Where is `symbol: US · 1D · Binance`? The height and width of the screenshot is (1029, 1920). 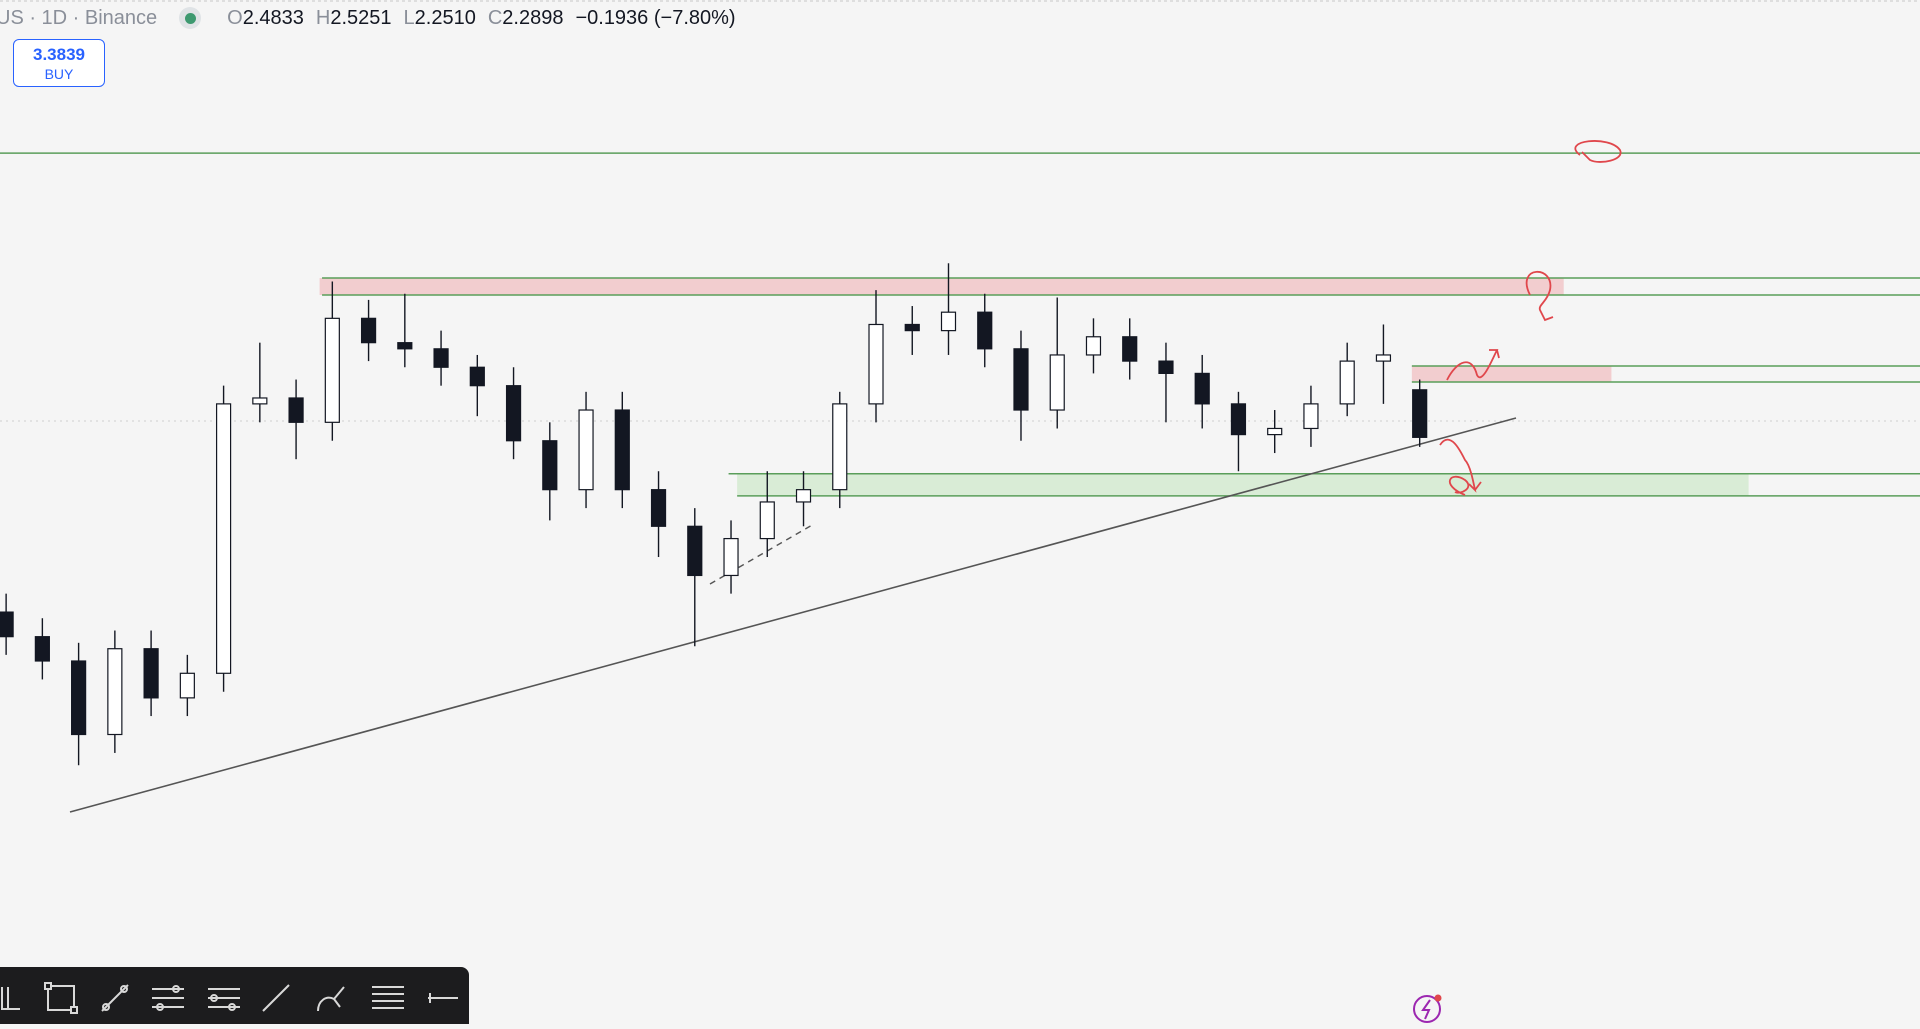
symbol: US · 1D · Binance is located at coordinates (79, 17).